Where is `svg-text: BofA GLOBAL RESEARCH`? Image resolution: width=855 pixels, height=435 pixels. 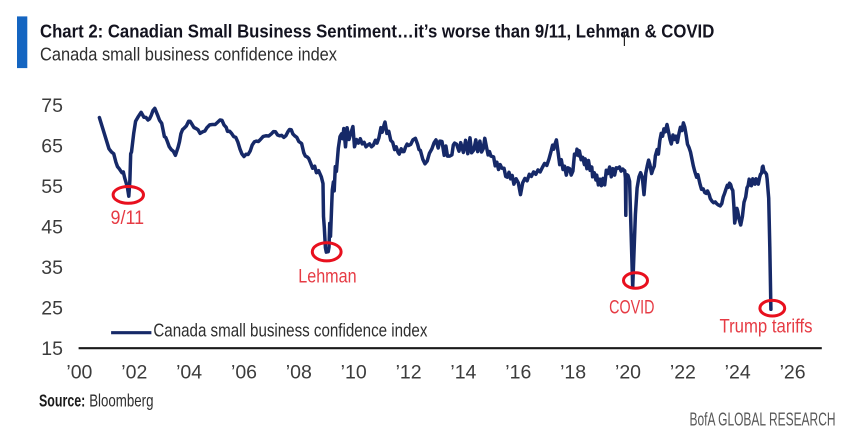 svg-text: BofA GLOBAL RESEARCH is located at coordinates (763, 420).